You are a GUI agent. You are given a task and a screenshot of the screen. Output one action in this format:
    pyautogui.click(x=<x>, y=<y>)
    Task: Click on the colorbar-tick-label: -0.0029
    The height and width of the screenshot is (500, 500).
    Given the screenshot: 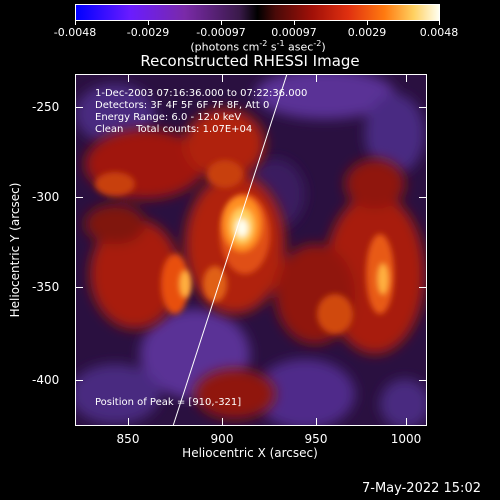 What is the action you would take?
    pyautogui.click(x=148, y=32)
    